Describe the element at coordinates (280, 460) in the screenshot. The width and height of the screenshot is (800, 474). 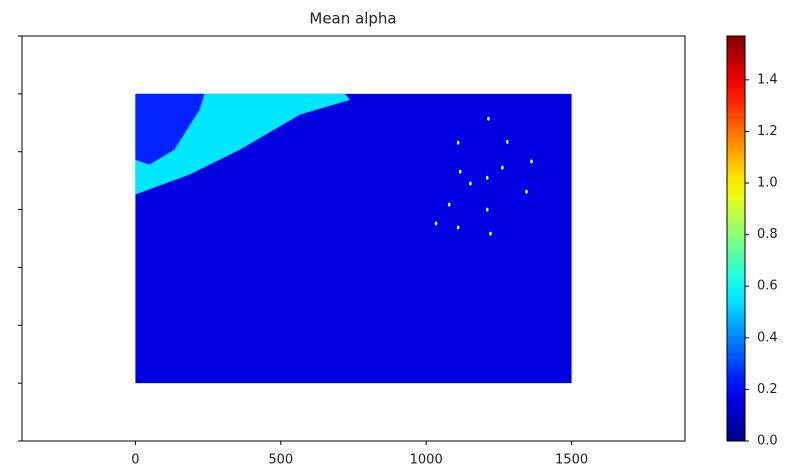
I see `x-tick-label: 500` at that location.